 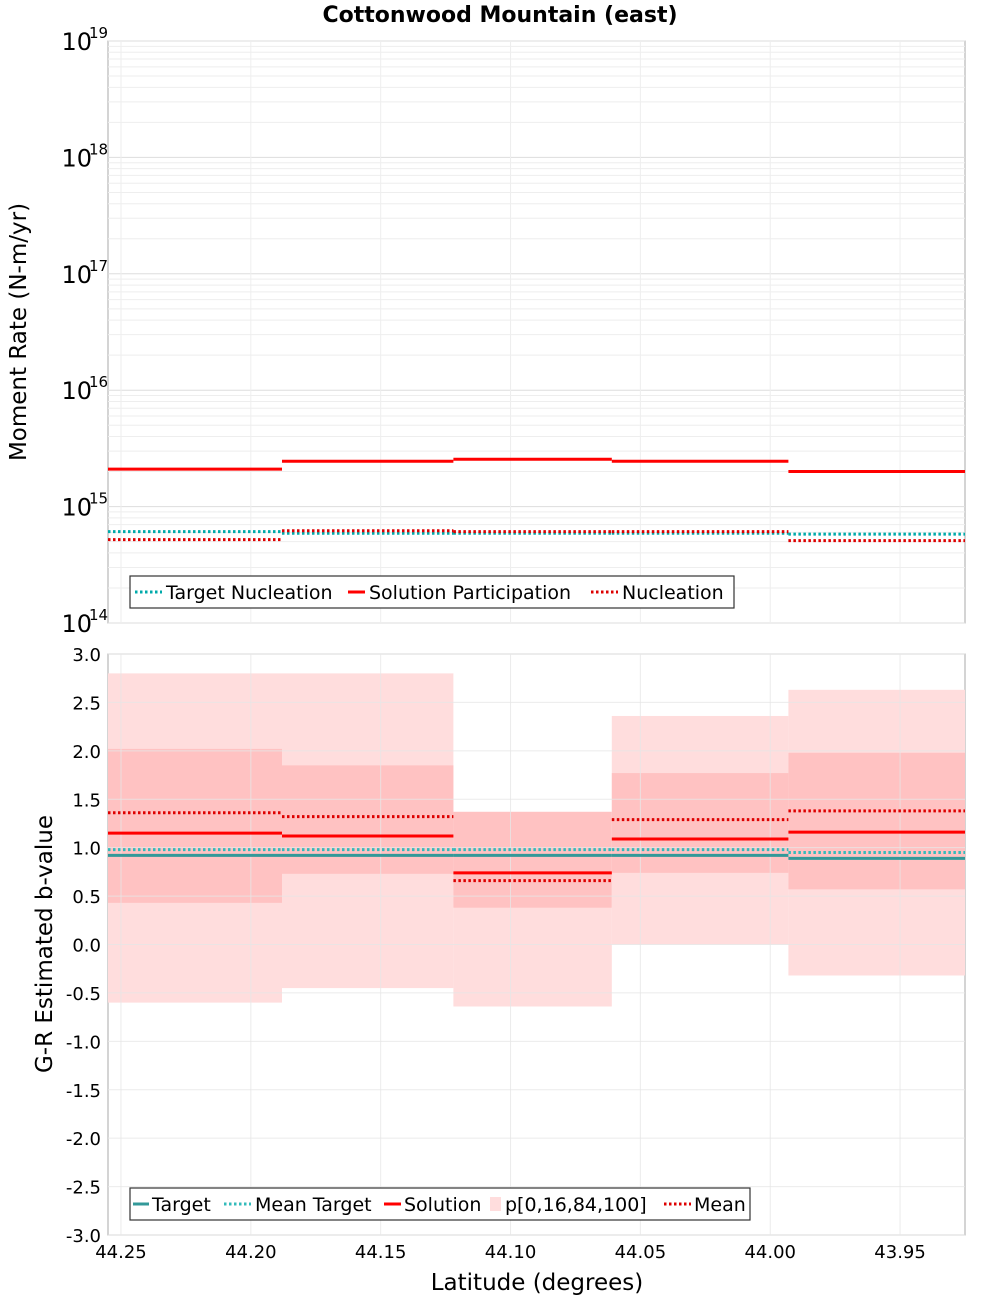 What do you see at coordinates (86, 752) in the screenshot?
I see `y-tick-label: 2.0` at bounding box center [86, 752].